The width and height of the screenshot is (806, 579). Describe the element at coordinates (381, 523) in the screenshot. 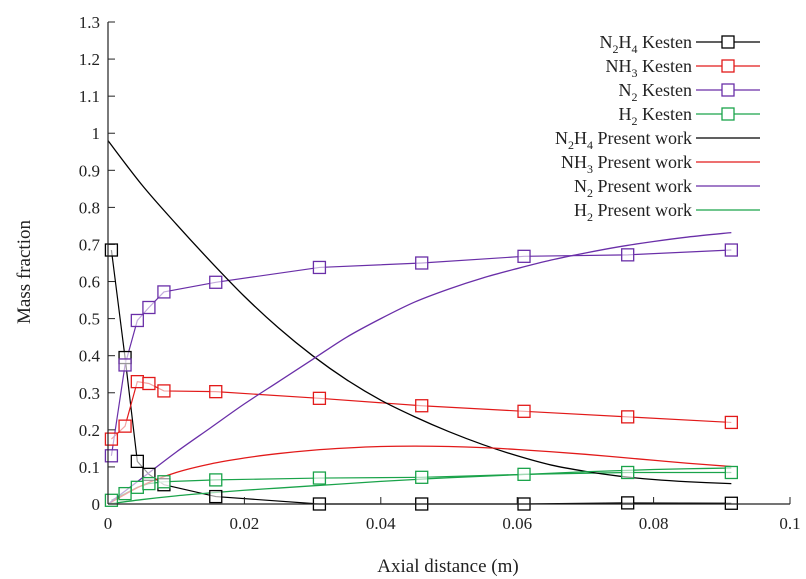

I see `x-tick-label: 0.04` at that location.